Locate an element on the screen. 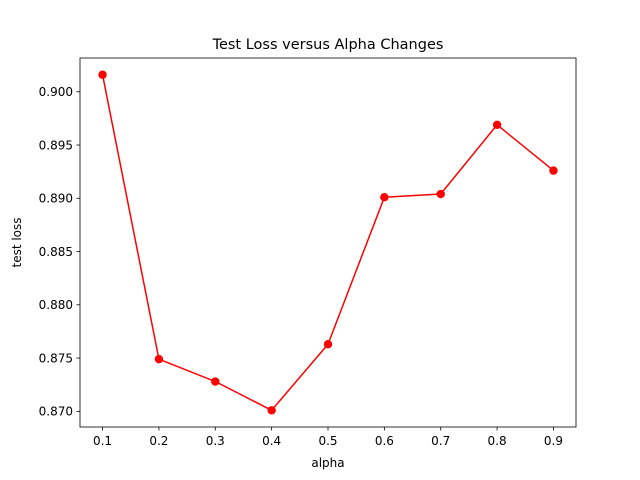 This screenshot has width=640, height=480. y-tick-label: 0.890 is located at coordinates (56, 199).